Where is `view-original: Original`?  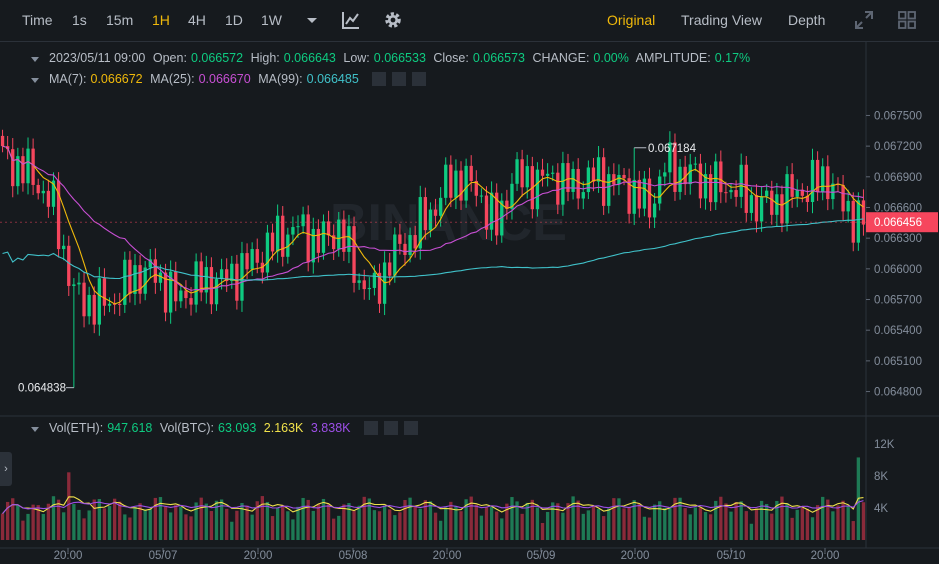
view-original: Original is located at coordinates (631, 20).